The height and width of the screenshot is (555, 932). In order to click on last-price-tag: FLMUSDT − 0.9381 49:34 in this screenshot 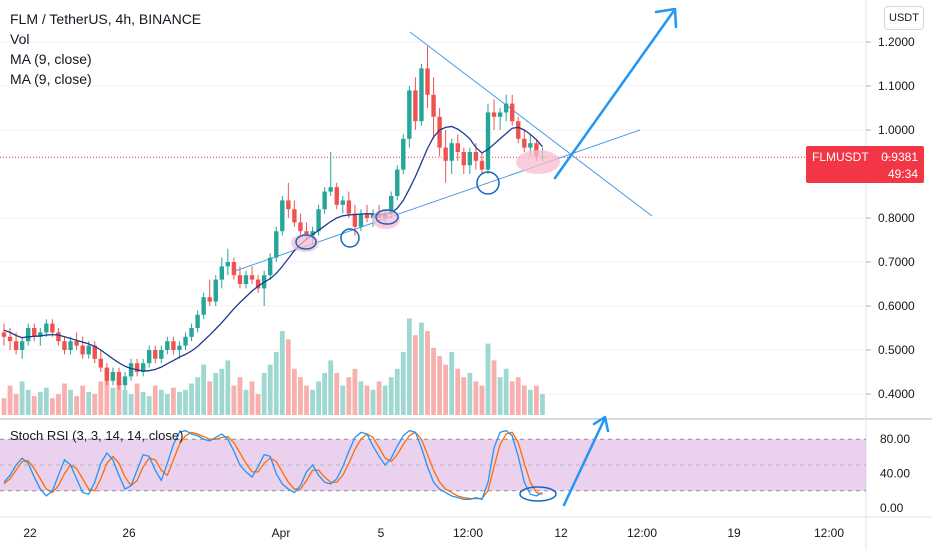, I will do `click(865, 164)`.